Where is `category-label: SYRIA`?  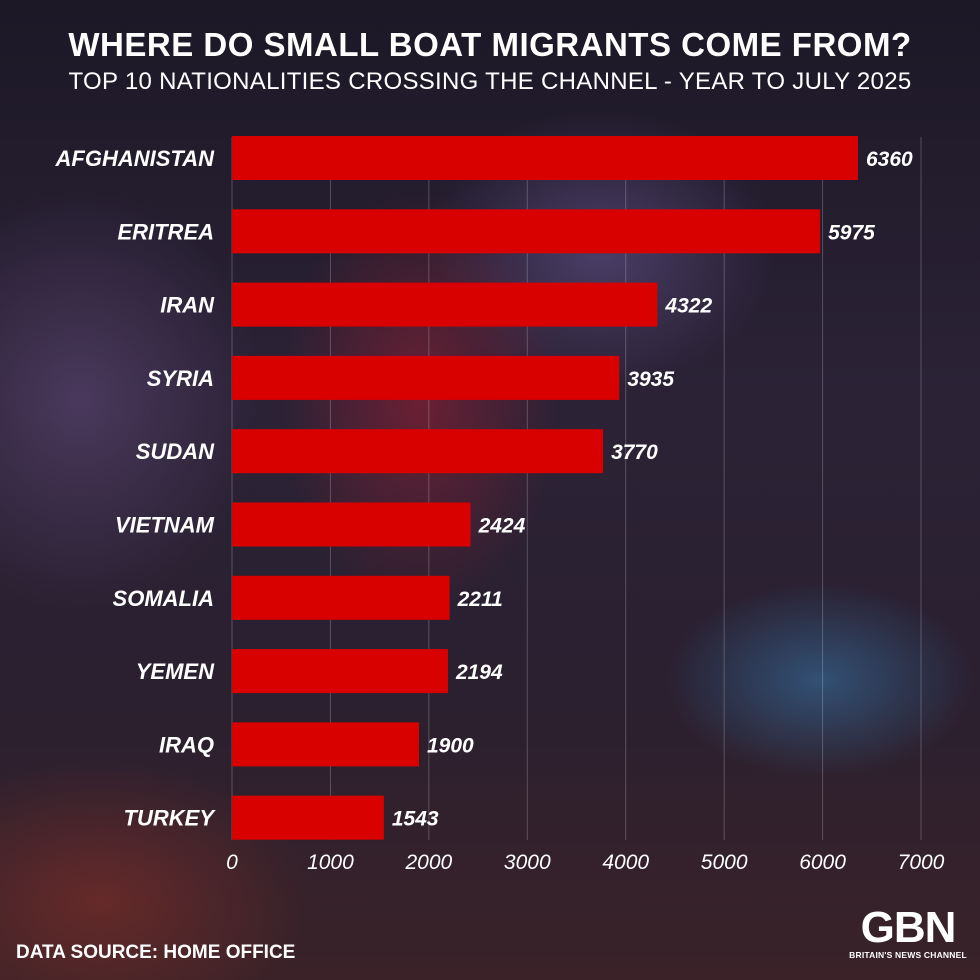 category-label: SYRIA is located at coordinates (180, 378).